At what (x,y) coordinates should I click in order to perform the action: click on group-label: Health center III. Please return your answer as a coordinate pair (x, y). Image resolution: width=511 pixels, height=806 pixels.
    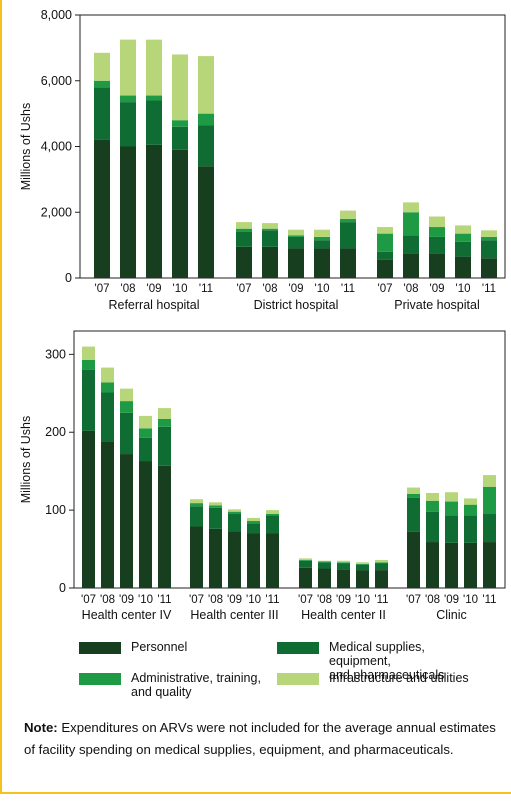
    Looking at the image, I should click on (234, 615).